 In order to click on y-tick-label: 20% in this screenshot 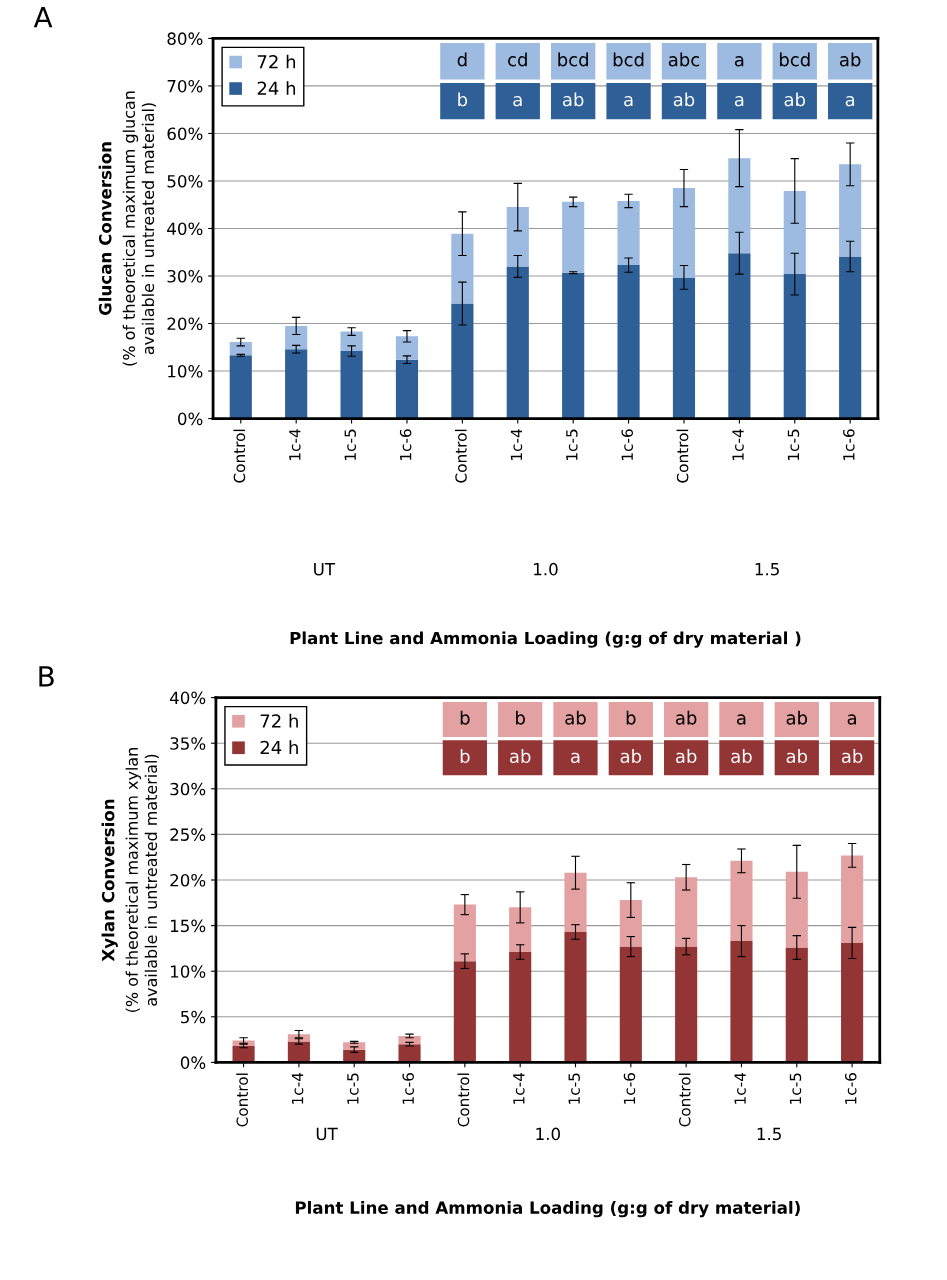, I will do `click(188, 880)`.